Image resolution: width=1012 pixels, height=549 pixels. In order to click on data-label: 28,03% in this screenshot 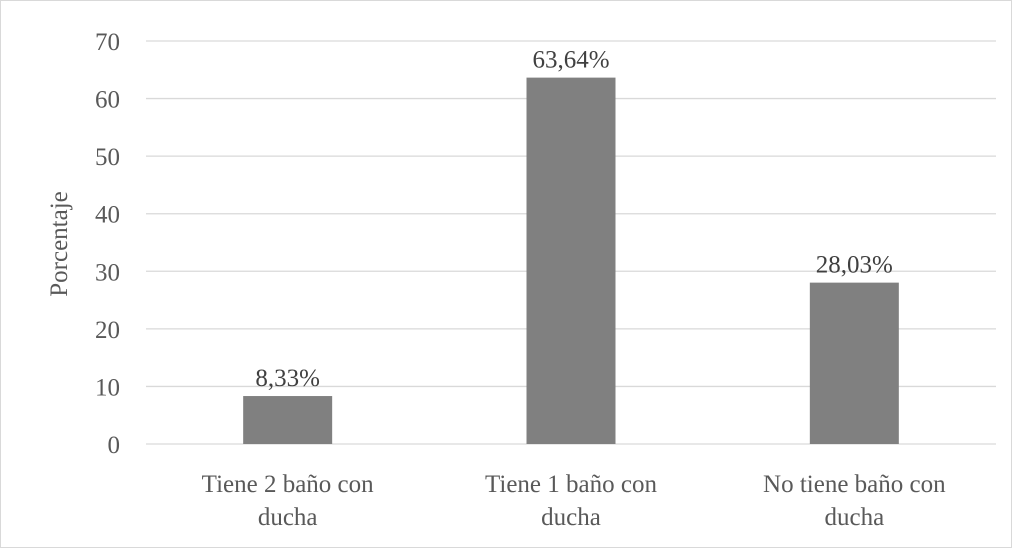, I will do `click(854, 265)`.